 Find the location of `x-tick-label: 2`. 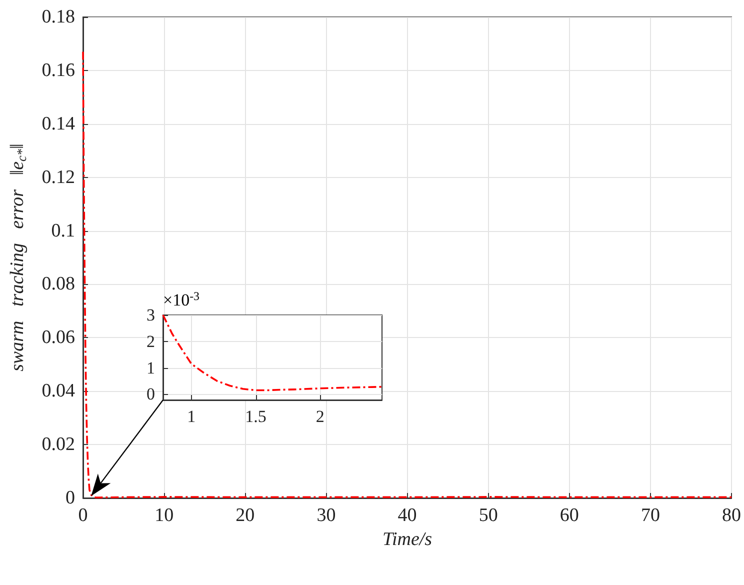

x-tick-label: 2 is located at coordinates (320, 416).